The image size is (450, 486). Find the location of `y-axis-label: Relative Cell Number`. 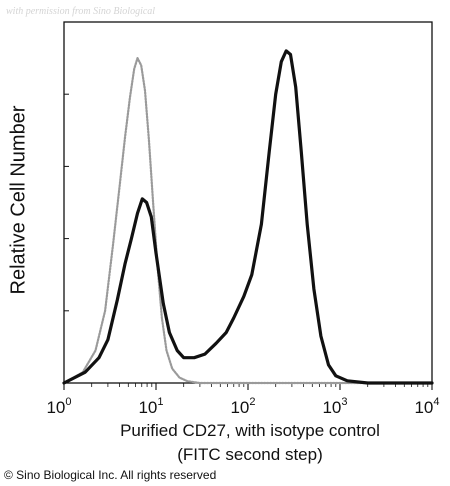

y-axis-label: Relative Cell Number is located at coordinates (18, 200).